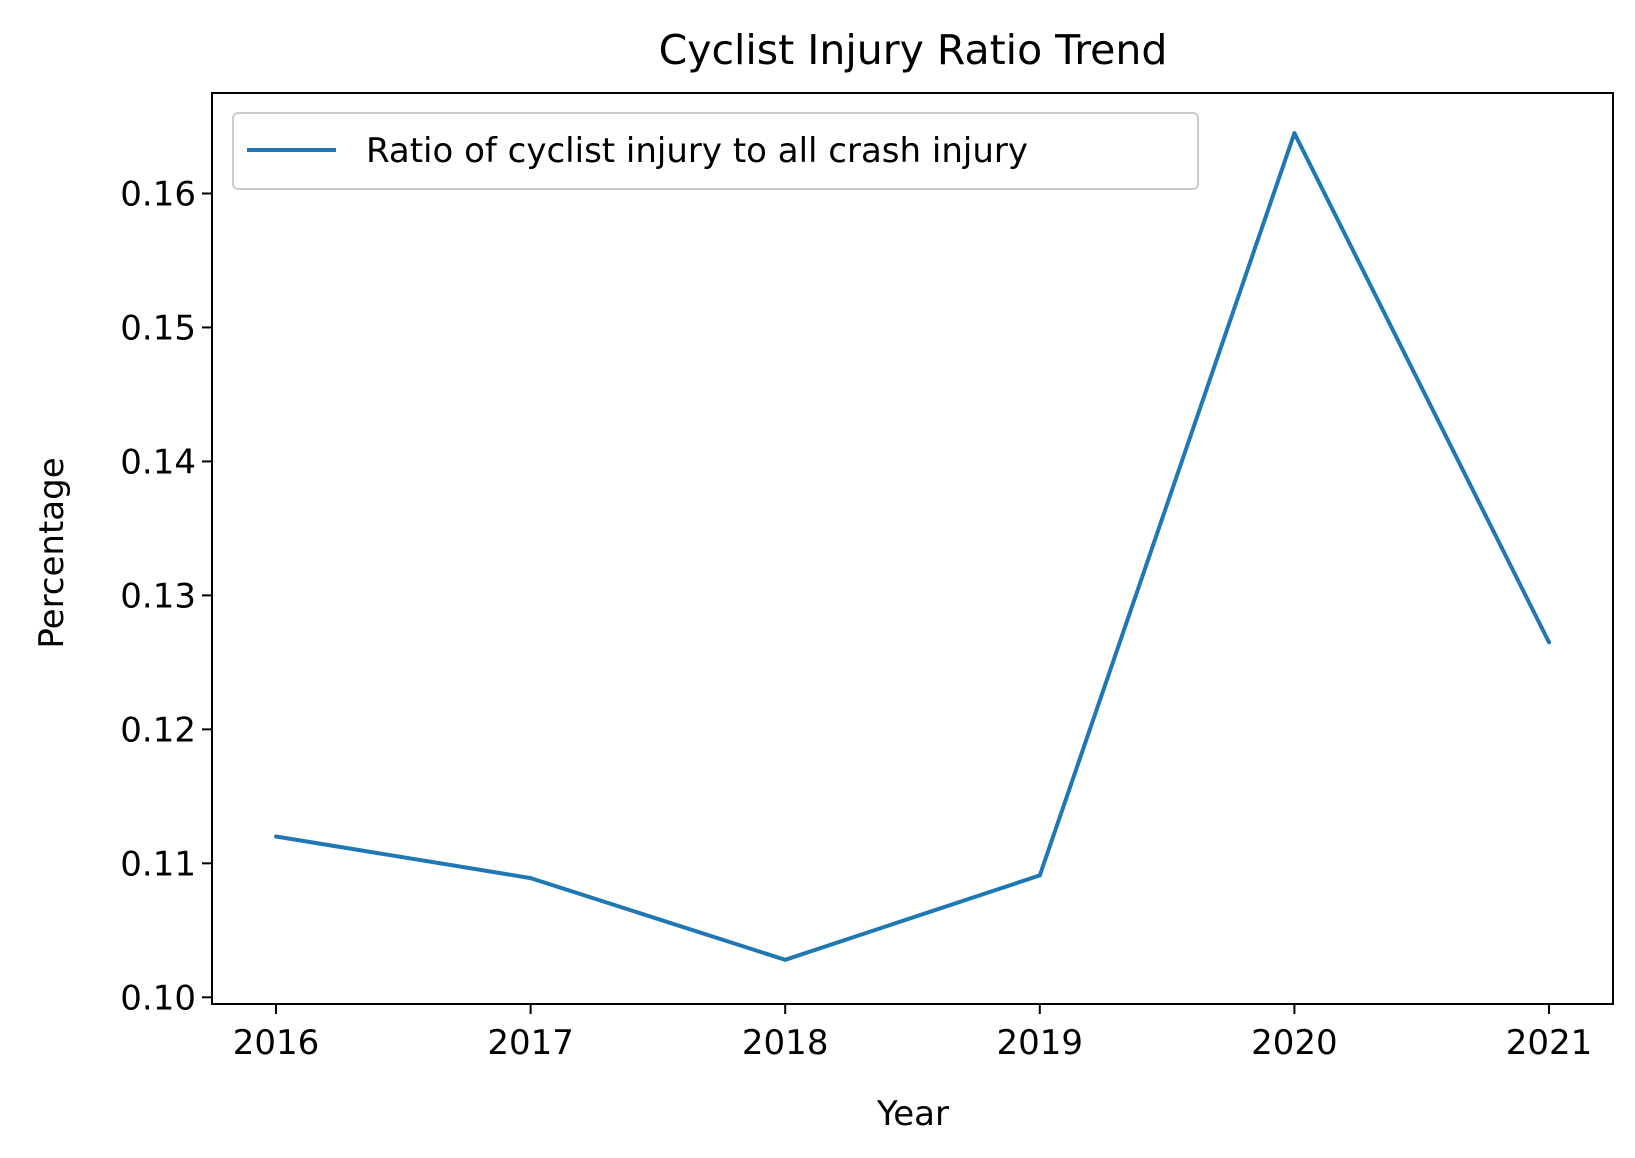 The height and width of the screenshot is (1158, 1635). Describe the element at coordinates (52, 552) in the screenshot. I see `y-axis-label: Percentage` at that location.